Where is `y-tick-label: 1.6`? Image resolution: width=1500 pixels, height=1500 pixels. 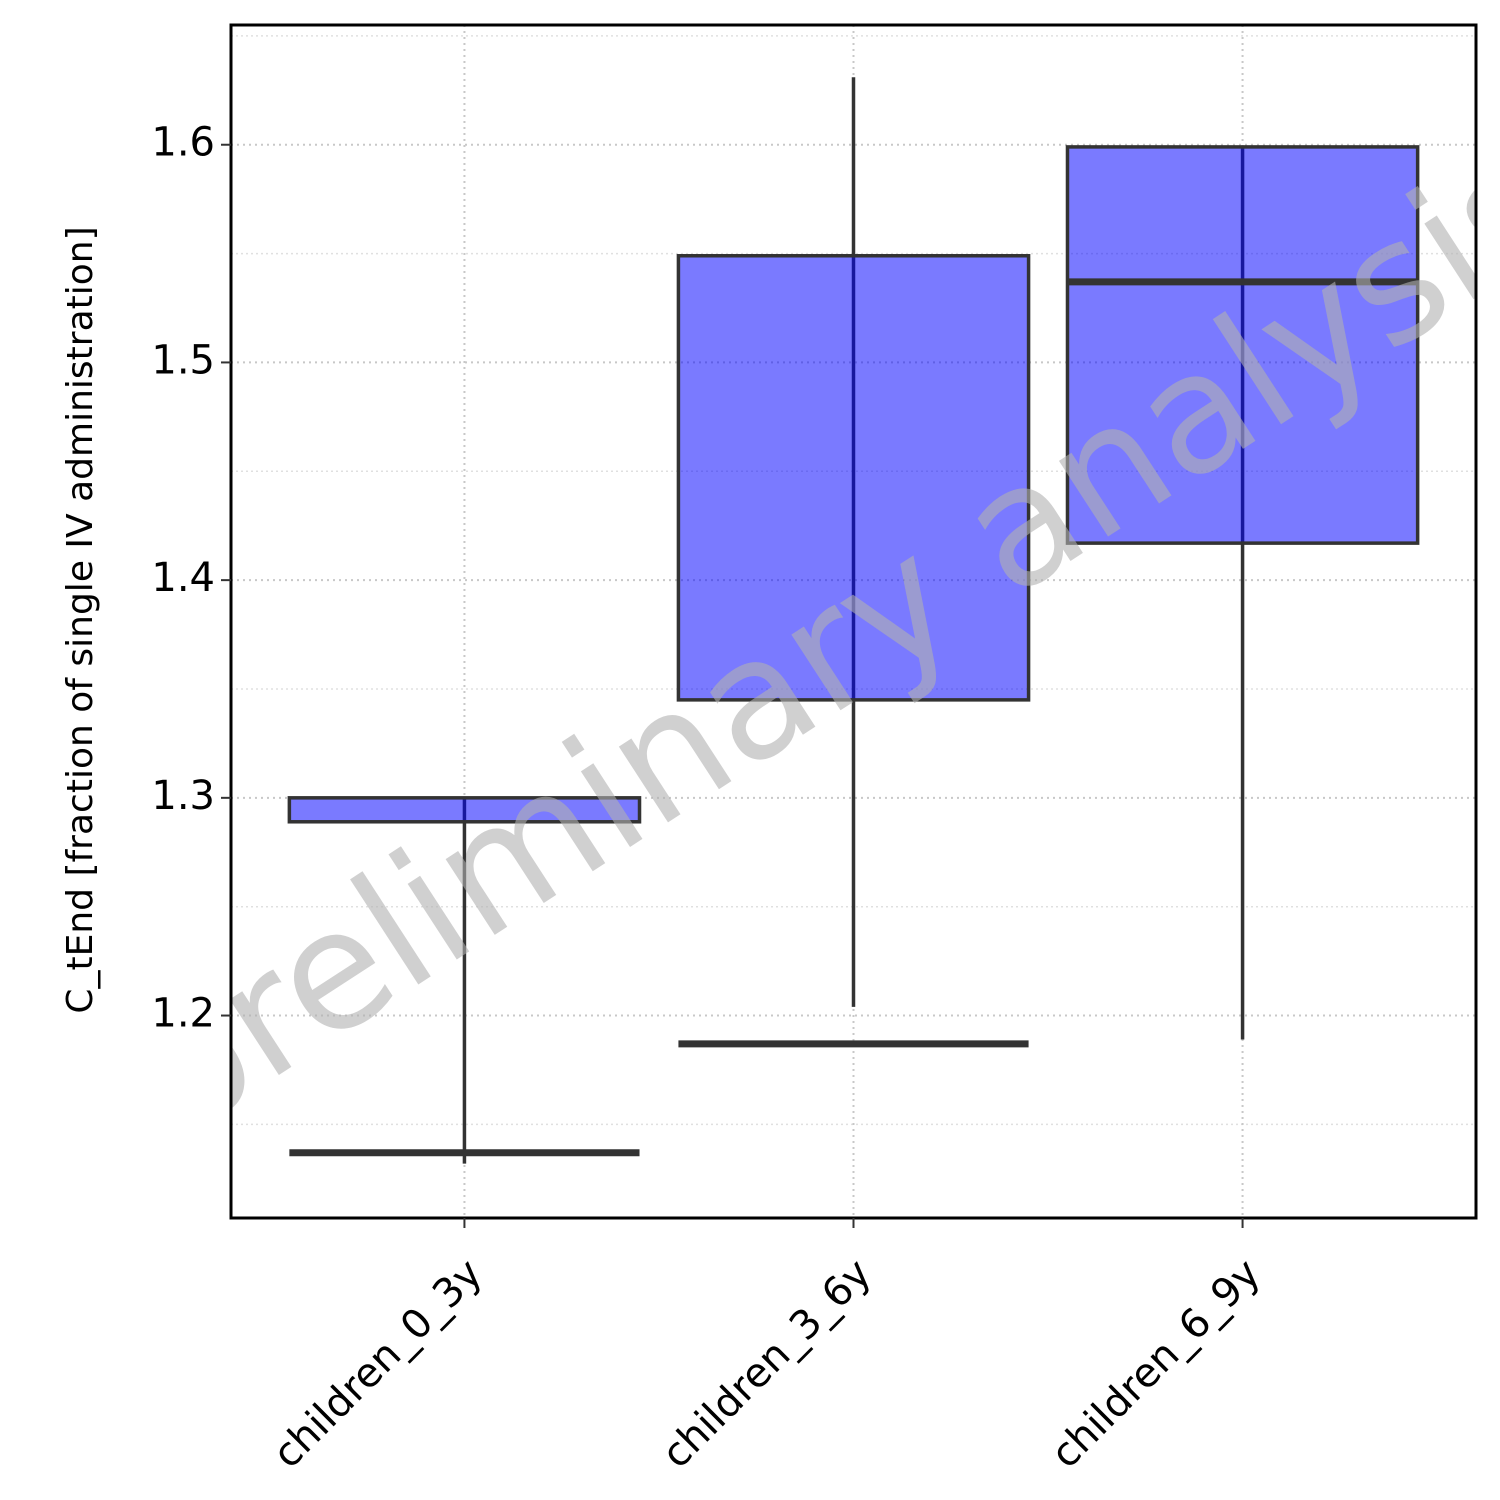
y-tick-label: 1.6 is located at coordinates (183, 143).